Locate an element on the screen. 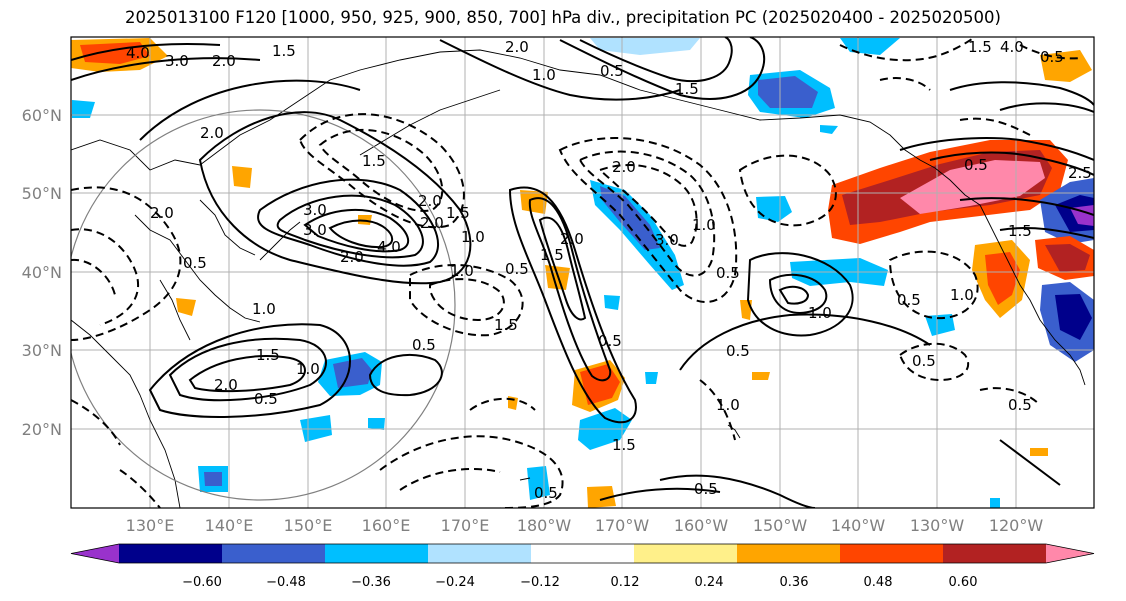 This screenshot has width=1126, height=601. colorbar-tick-label: 0.36 is located at coordinates (794, 582).